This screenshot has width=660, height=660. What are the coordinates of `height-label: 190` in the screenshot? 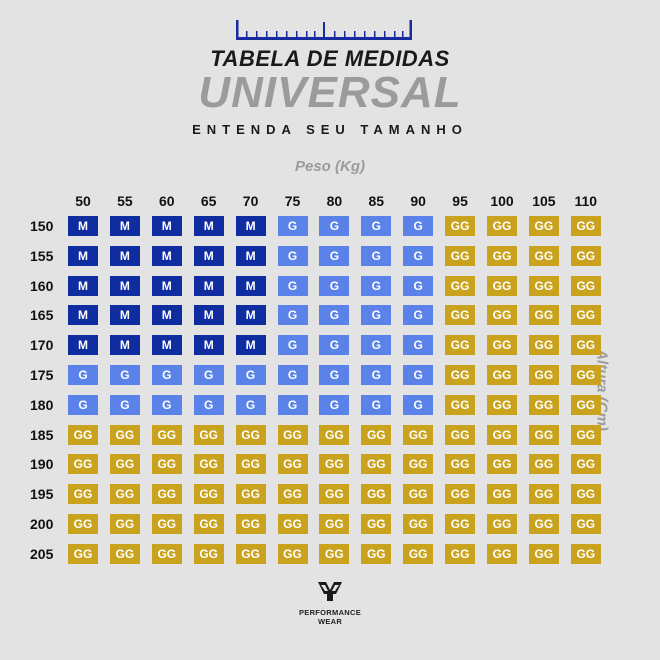 It's located at (42, 464).